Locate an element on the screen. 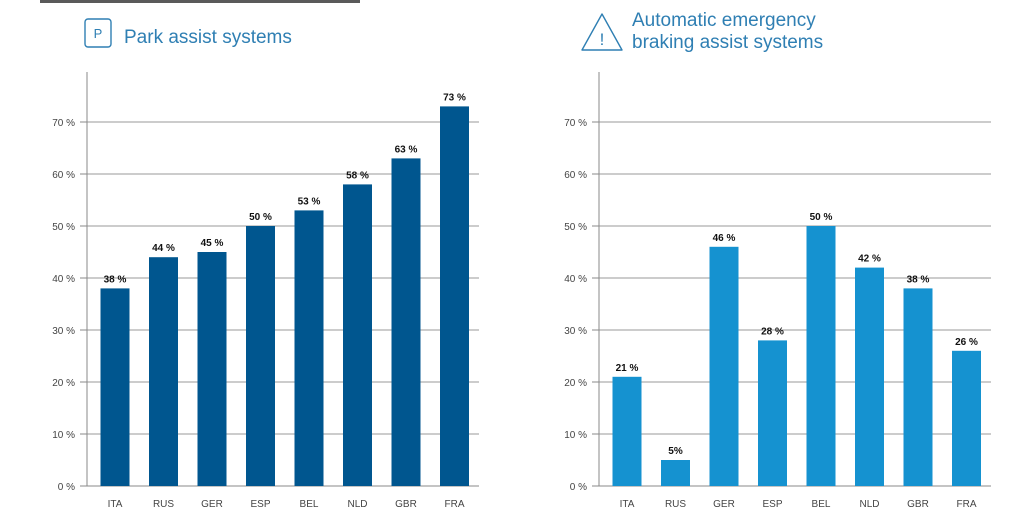  data-label: 28 % is located at coordinates (772, 331).